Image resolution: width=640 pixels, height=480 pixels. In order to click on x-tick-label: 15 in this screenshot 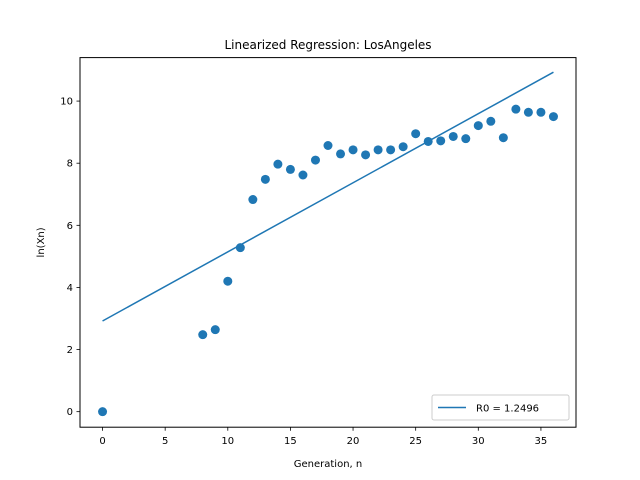, I will do `click(290, 441)`.